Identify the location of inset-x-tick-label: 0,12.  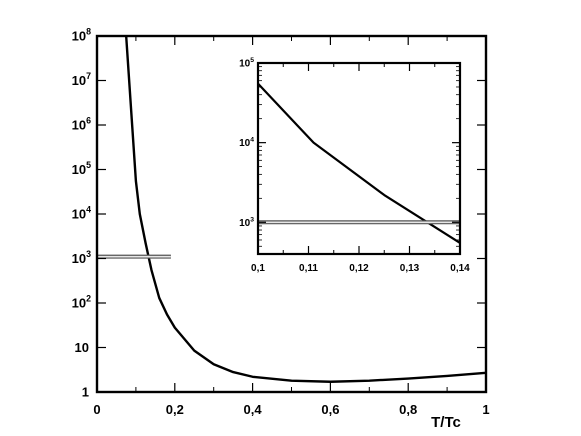
(359, 268).